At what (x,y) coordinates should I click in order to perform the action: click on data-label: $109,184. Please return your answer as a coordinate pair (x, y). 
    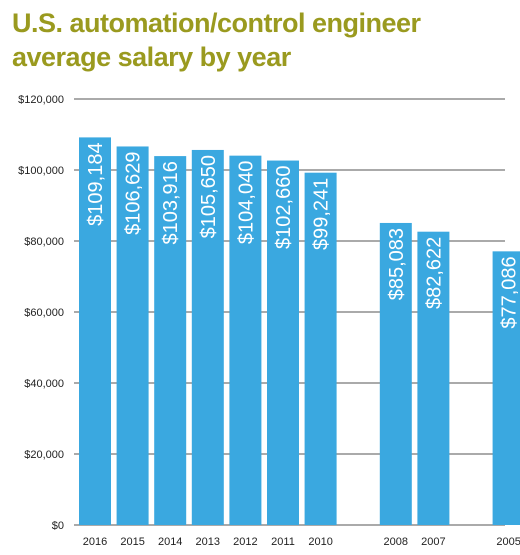
    Looking at the image, I should click on (96, 183).